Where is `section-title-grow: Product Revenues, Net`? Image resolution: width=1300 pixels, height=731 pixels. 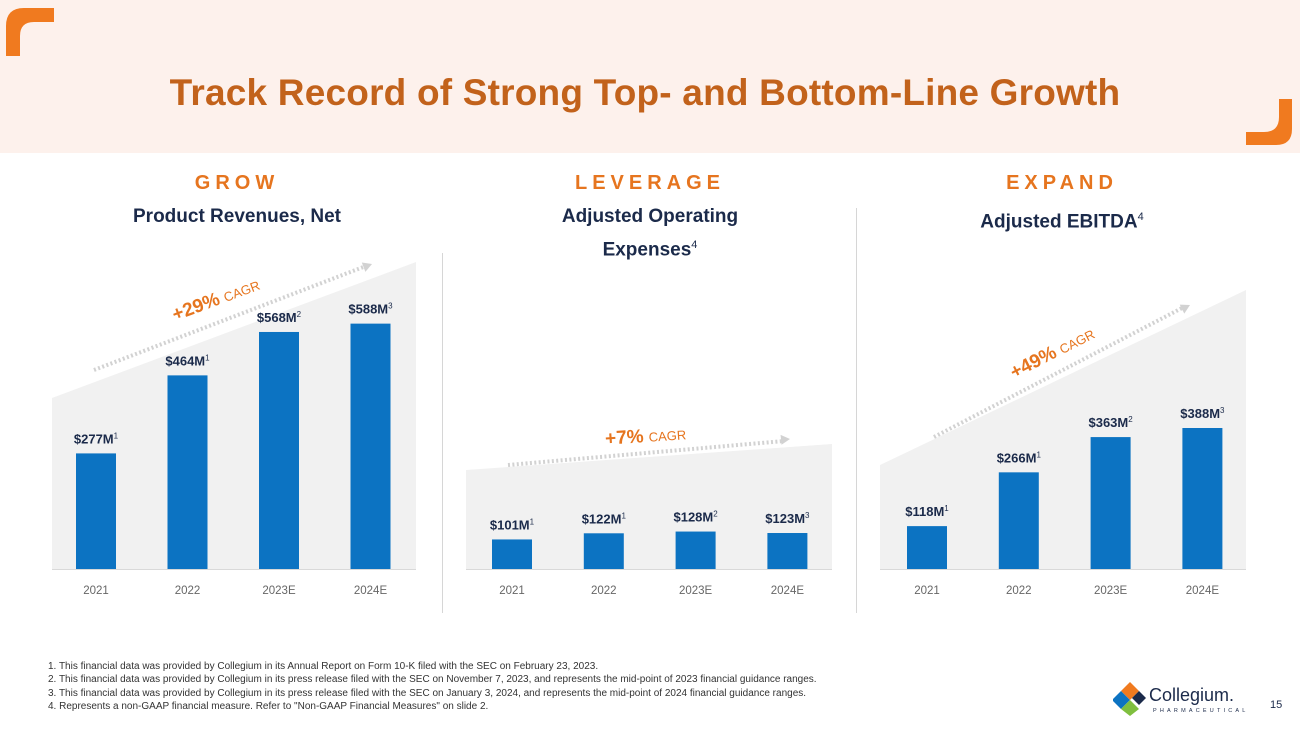 section-title-grow: Product Revenues, Net is located at coordinates (237, 217).